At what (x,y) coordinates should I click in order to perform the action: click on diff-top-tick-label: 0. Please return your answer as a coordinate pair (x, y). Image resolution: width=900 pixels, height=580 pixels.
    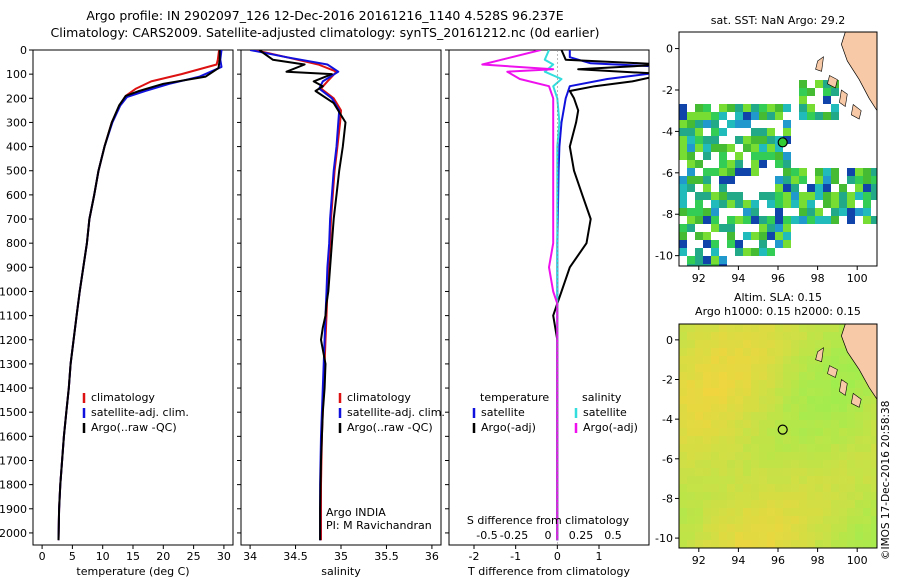
    Looking at the image, I should click on (548, 535).